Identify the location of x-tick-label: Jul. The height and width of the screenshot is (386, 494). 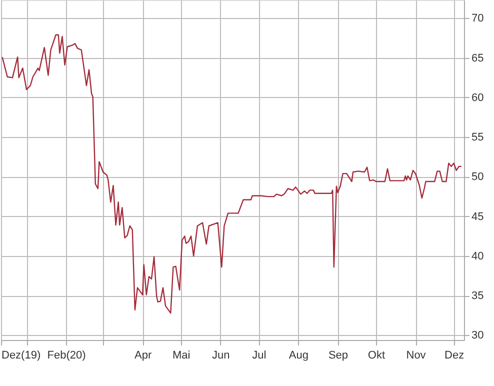
(259, 356).